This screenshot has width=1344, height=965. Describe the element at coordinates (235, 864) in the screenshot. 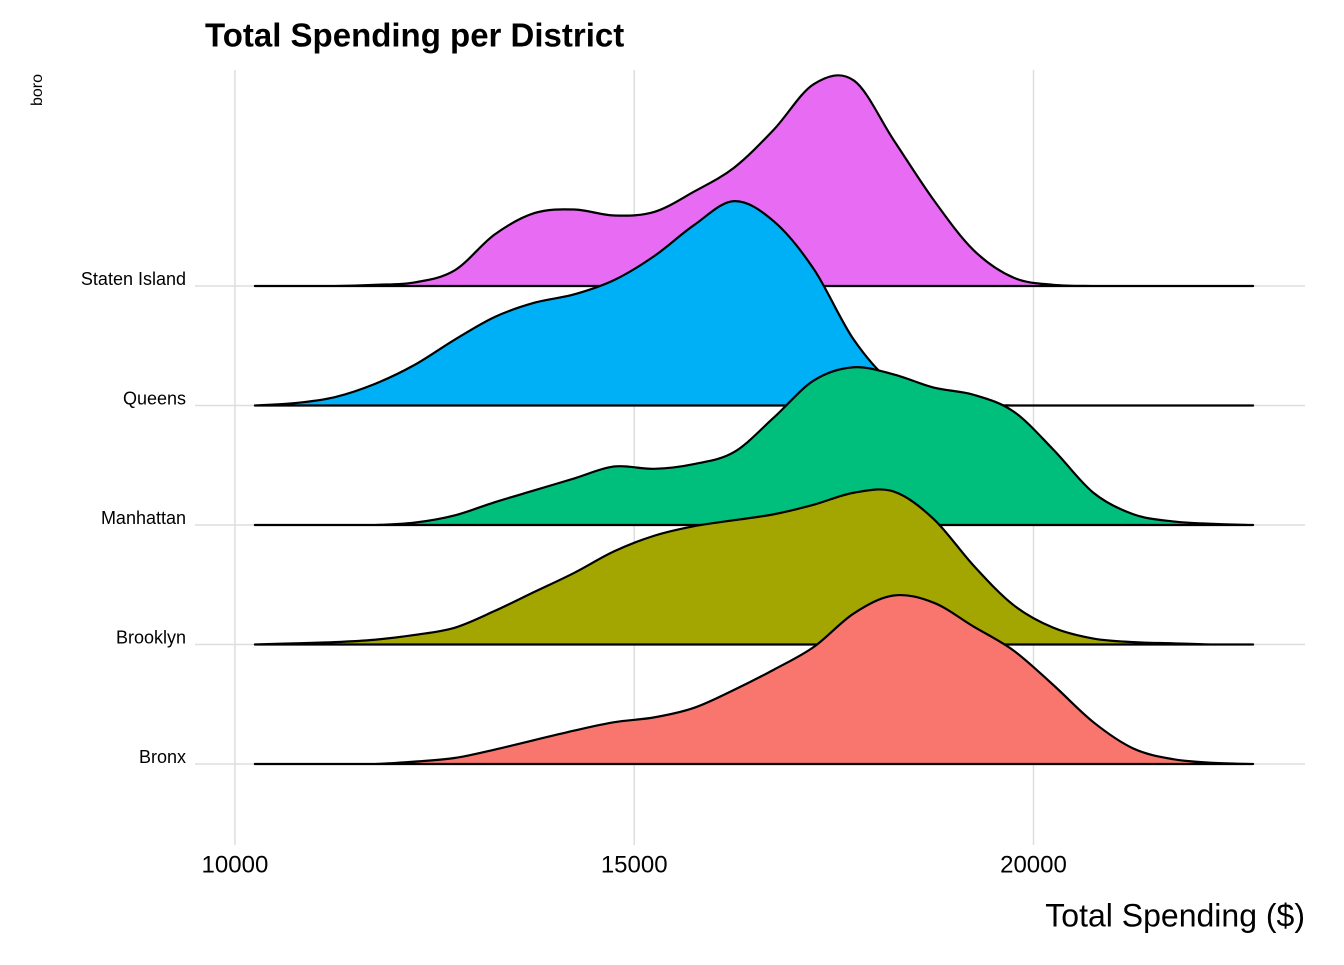

I see `x-tick-label: 10000` at that location.